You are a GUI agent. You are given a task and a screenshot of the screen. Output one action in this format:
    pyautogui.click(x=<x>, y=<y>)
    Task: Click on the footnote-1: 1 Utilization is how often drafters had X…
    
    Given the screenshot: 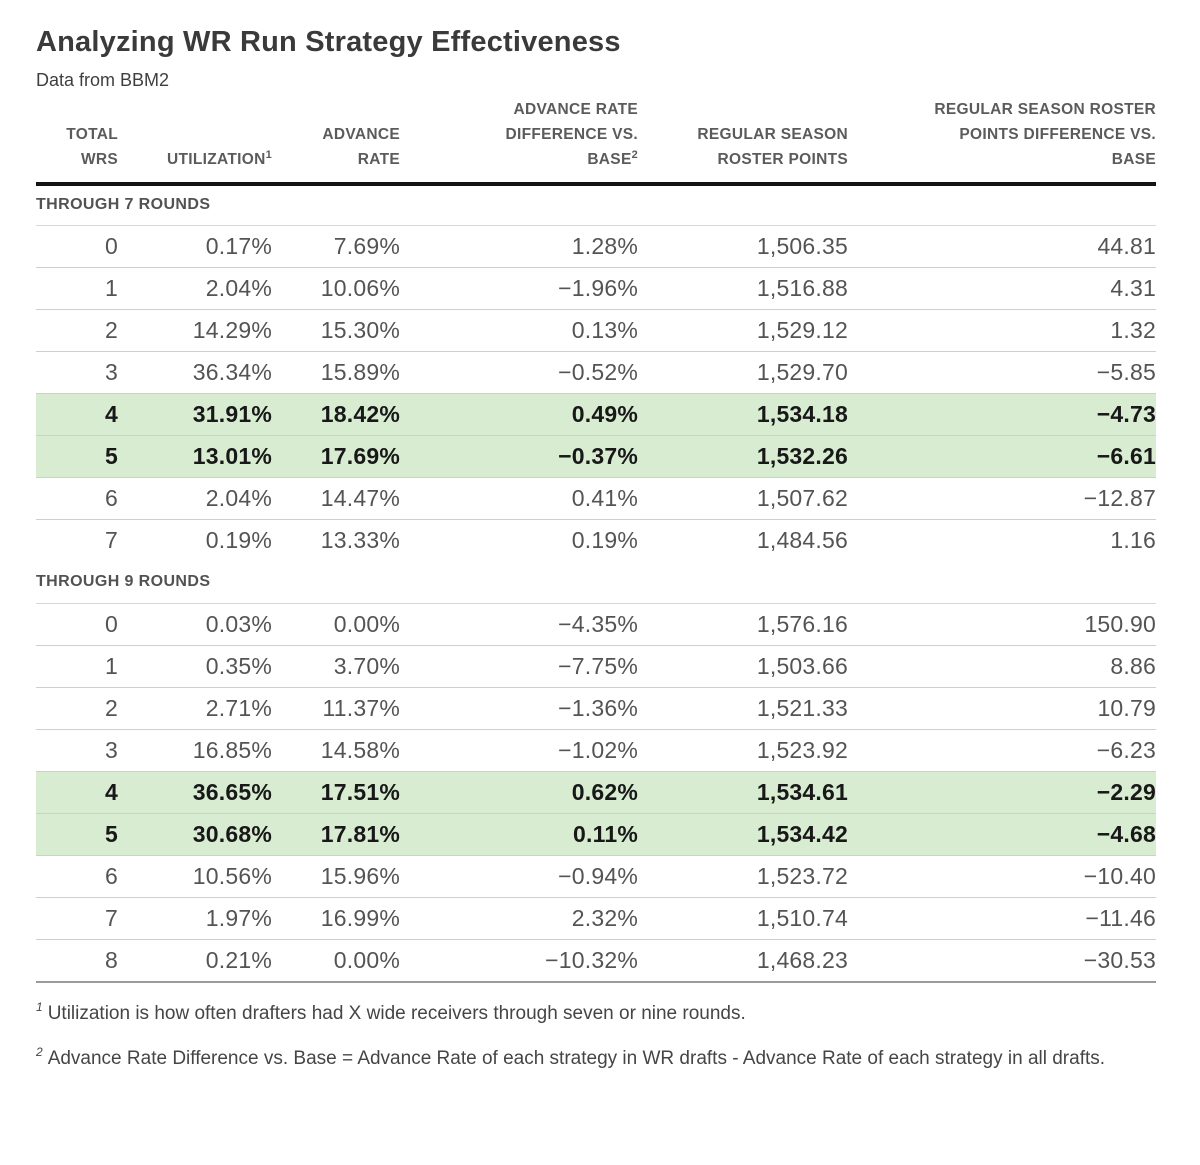 What is the action you would take?
    pyautogui.click(x=391, y=1012)
    